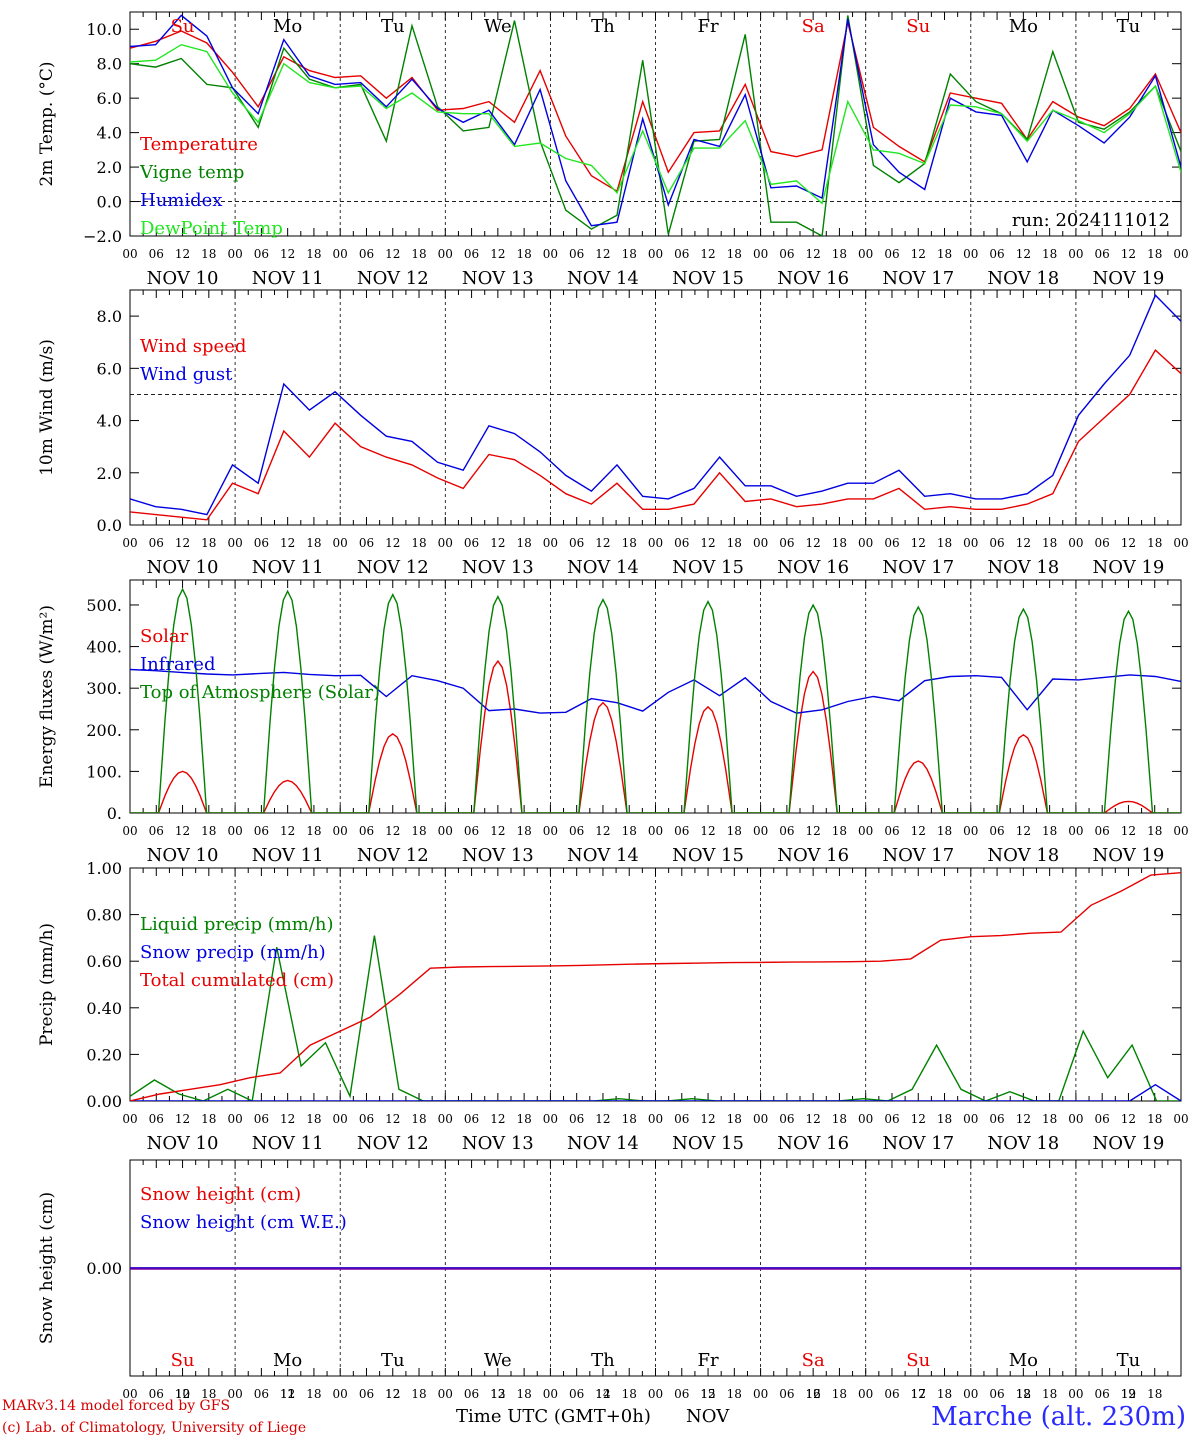 The width and height of the screenshot is (1194, 1440). I want to click on weekday-label: Su, so click(918, 1360).